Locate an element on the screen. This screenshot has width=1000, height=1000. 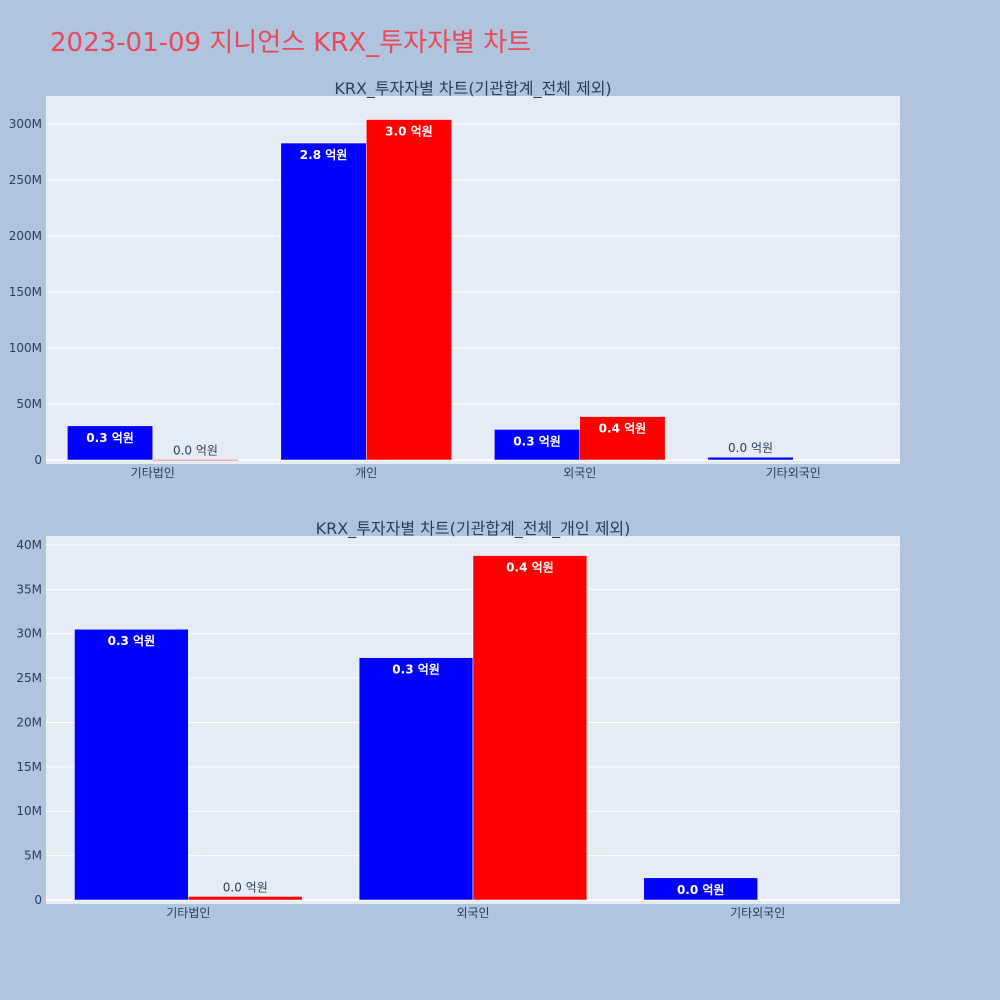
data-label: 3.0 억원 is located at coordinates (409, 132).